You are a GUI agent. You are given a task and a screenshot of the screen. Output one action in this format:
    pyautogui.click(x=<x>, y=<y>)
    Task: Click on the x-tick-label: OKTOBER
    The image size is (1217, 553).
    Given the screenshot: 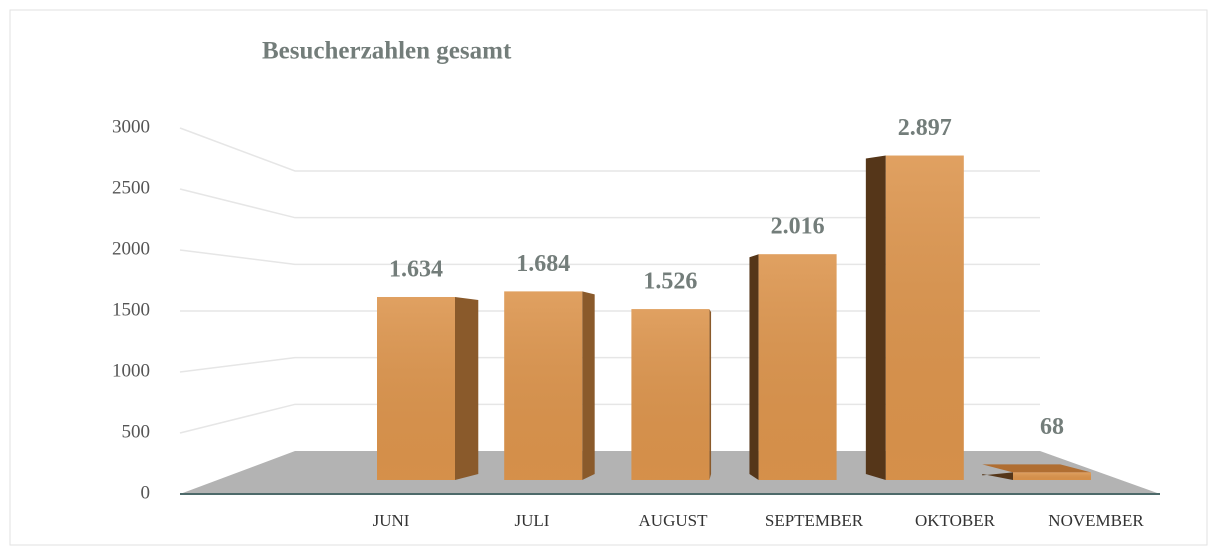 What is the action you would take?
    pyautogui.click(x=955, y=520)
    